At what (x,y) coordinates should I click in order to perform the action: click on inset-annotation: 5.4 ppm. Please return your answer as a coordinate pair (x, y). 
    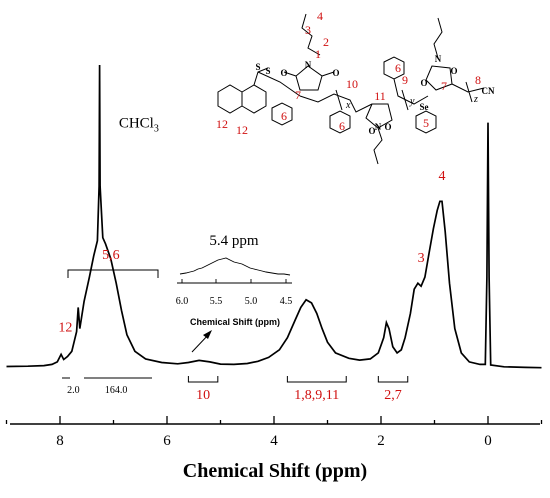
    Looking at the image, I should click on (234, 241).